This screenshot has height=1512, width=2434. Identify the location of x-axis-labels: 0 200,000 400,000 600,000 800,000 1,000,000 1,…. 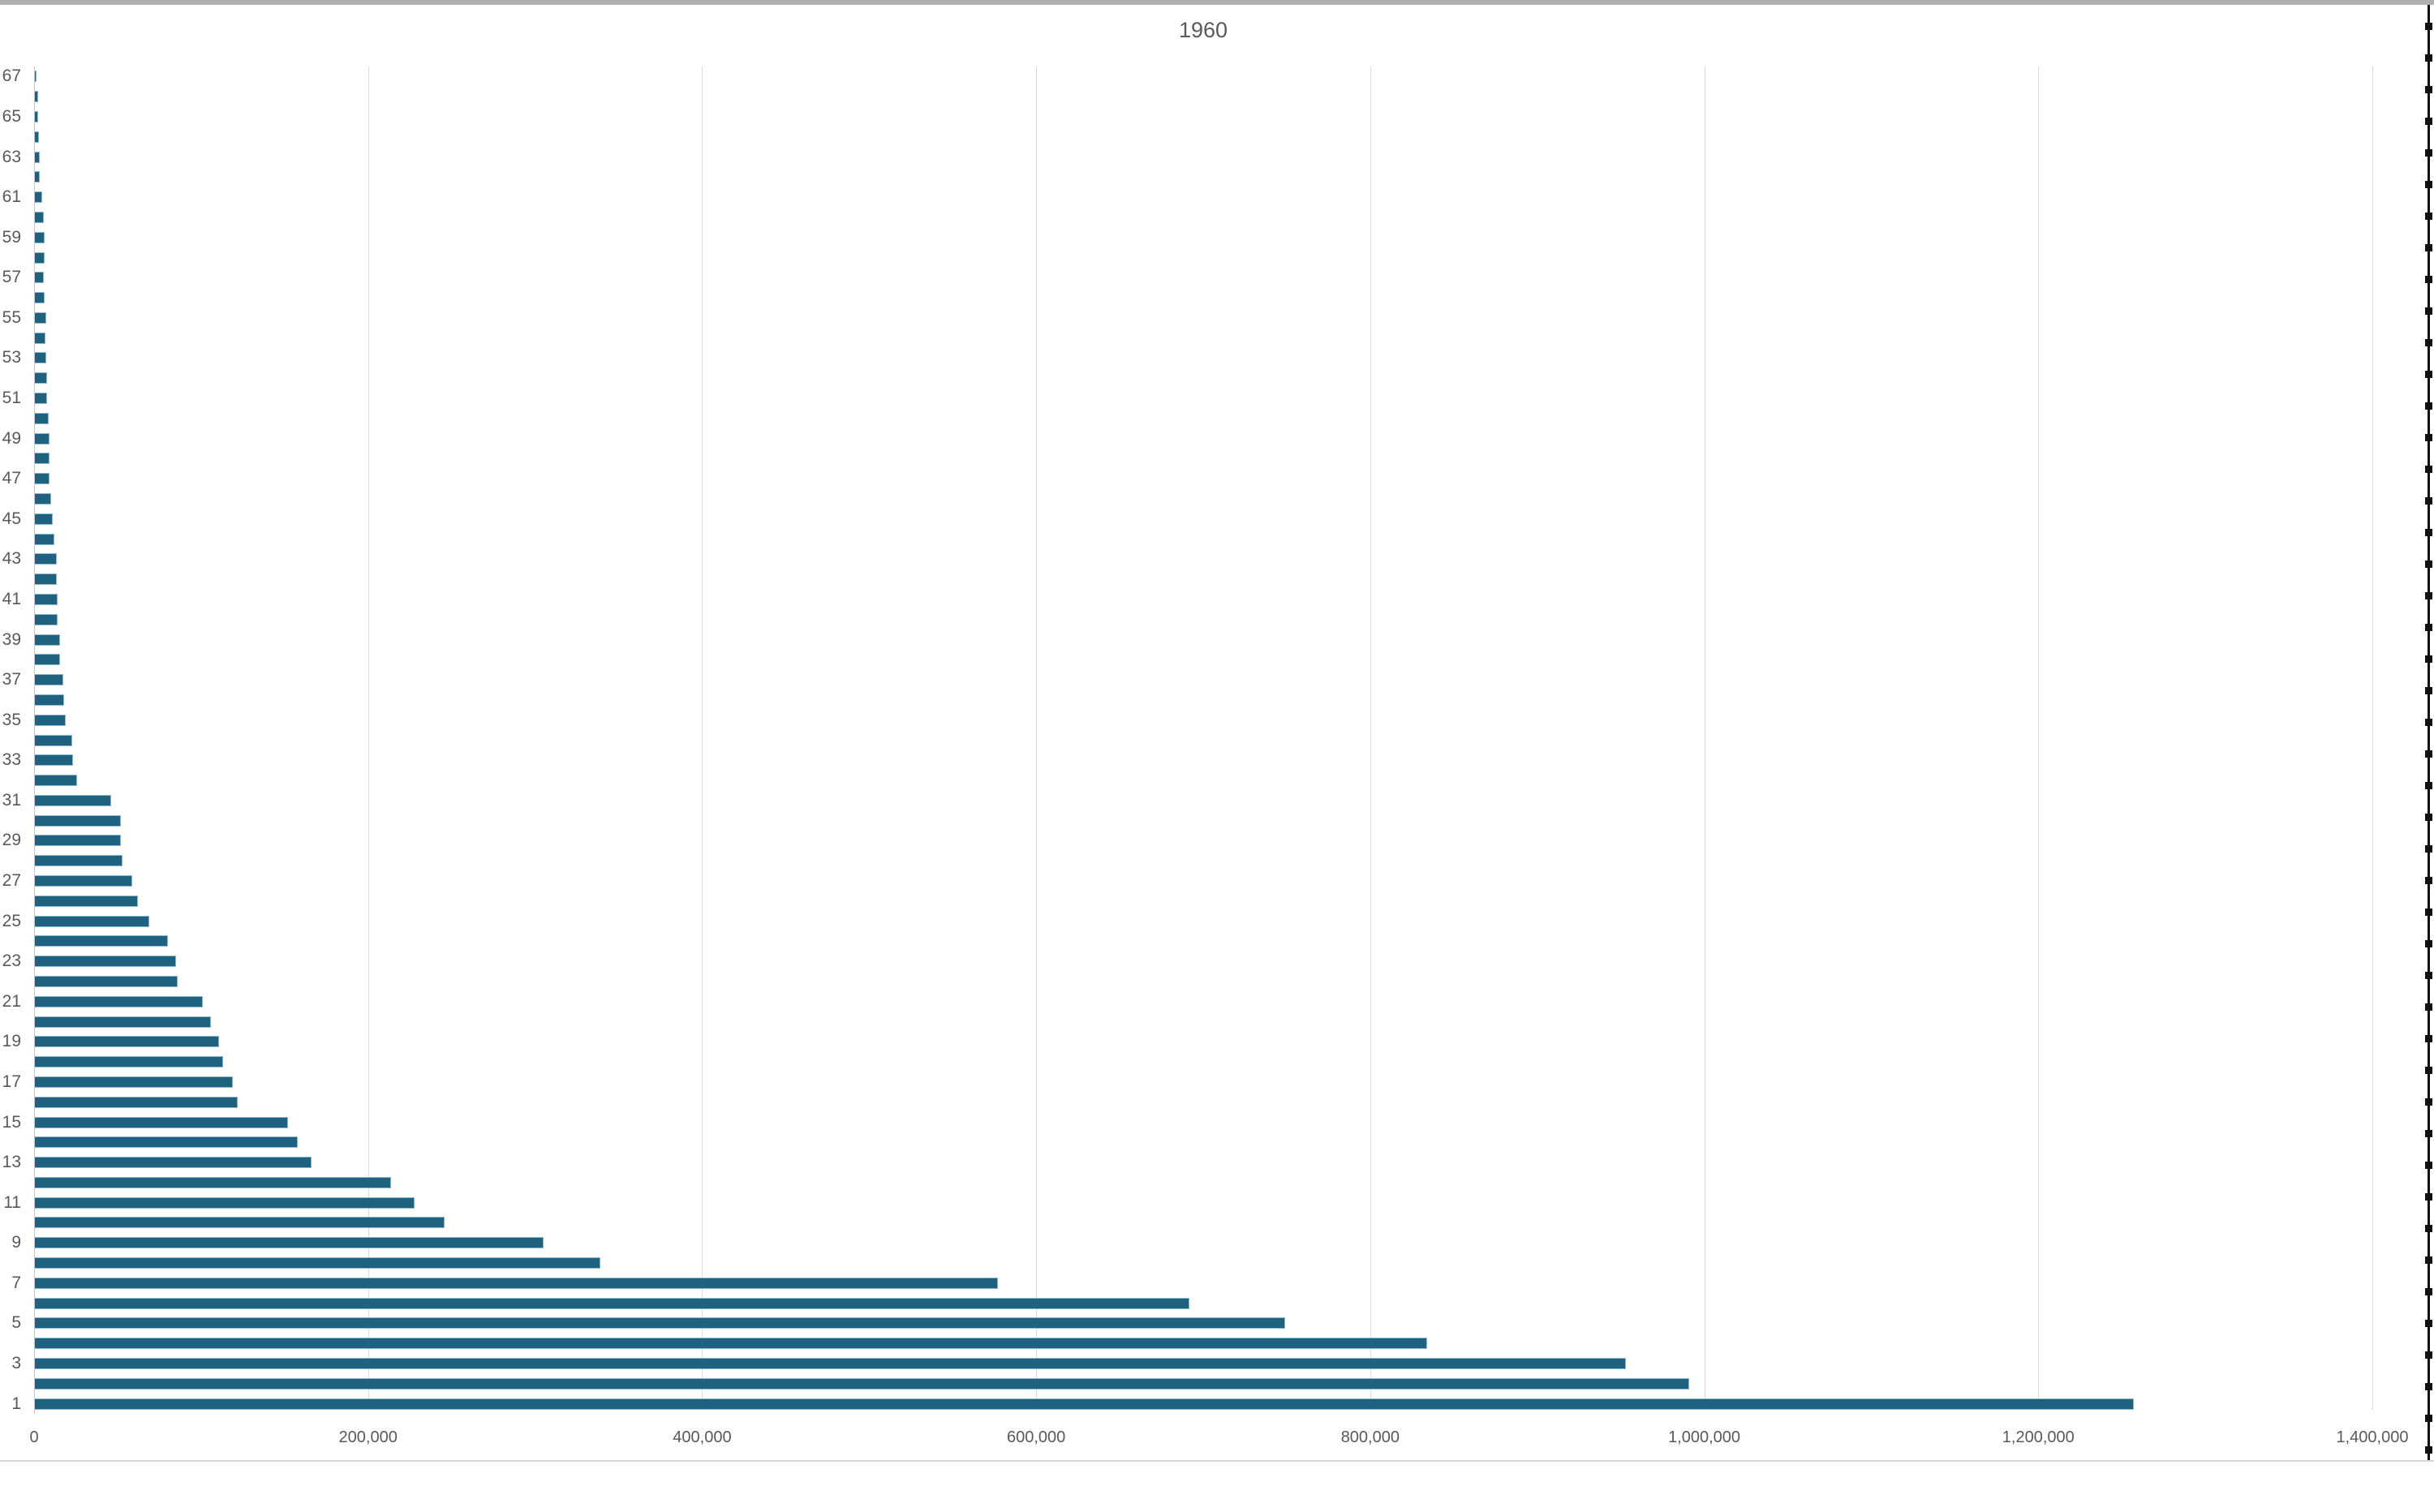
(1217, 1438).